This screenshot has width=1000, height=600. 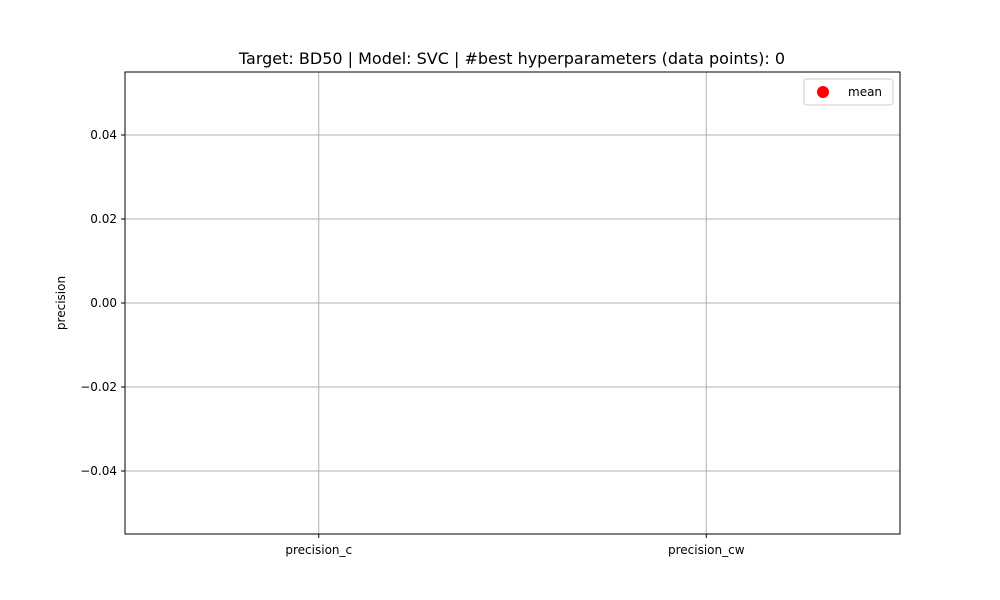 What do you see at coordinates (103, 219) in the screenshot?
I see `y-tick-label: 0.02` at bounding box center [103, 219].